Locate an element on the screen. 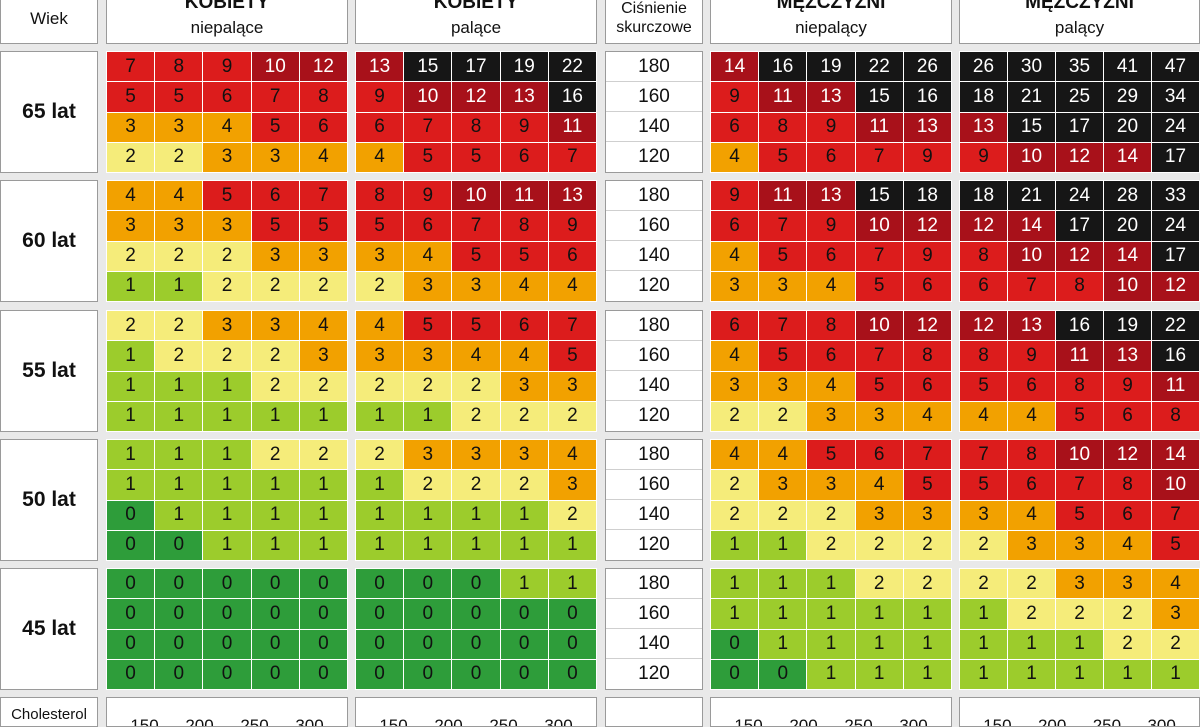 The height and width of the screenshot is (727, 1200). cholesterol-ticks: 150 200 250 300 is located at coordinates (227, 721).